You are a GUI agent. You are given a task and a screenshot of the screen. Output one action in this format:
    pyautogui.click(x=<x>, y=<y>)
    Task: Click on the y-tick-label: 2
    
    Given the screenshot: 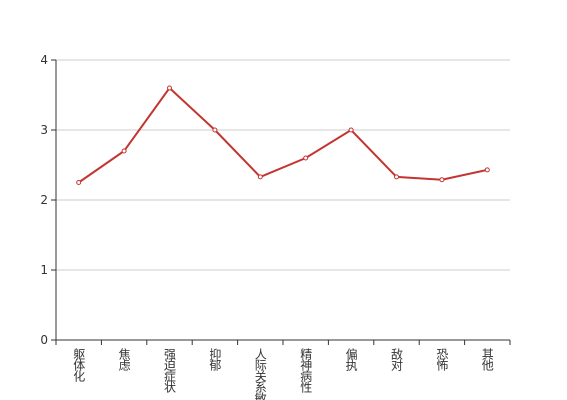 What is the action you would take?
    pyautogui.click(x=44, y=200)
    